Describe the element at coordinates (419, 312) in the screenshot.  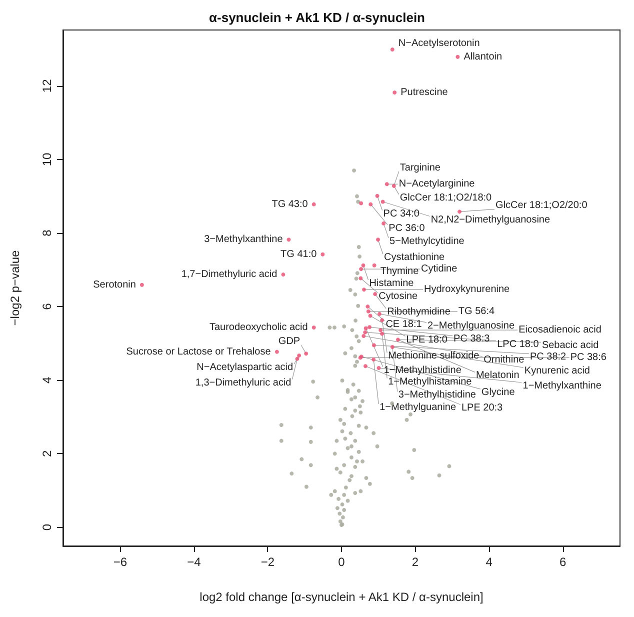
I see `annotation: Ribothymidine` at that location.